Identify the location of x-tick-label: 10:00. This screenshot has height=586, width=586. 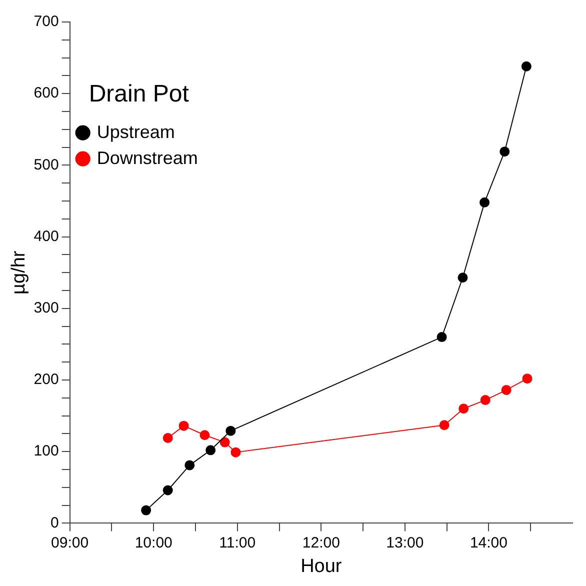
(153, 543).